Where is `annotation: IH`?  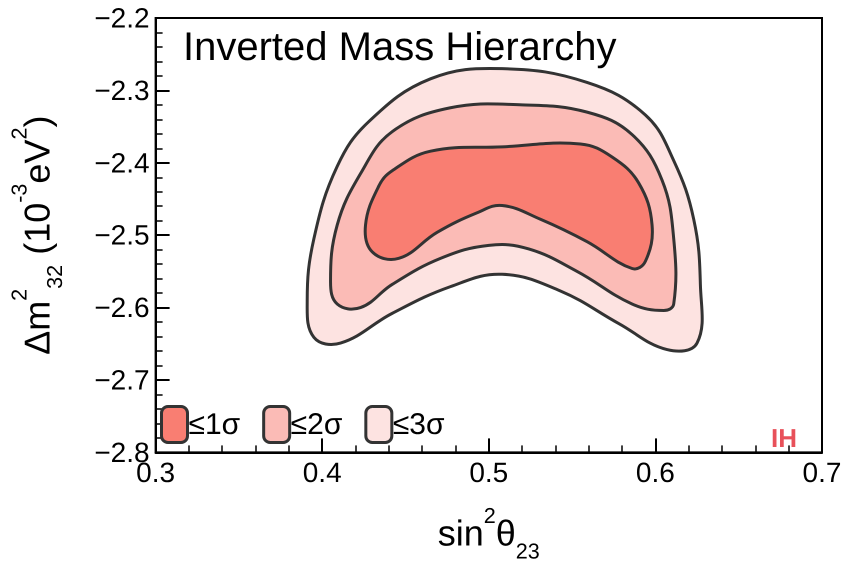 annotation: IH is located at coordinates (784, 438).